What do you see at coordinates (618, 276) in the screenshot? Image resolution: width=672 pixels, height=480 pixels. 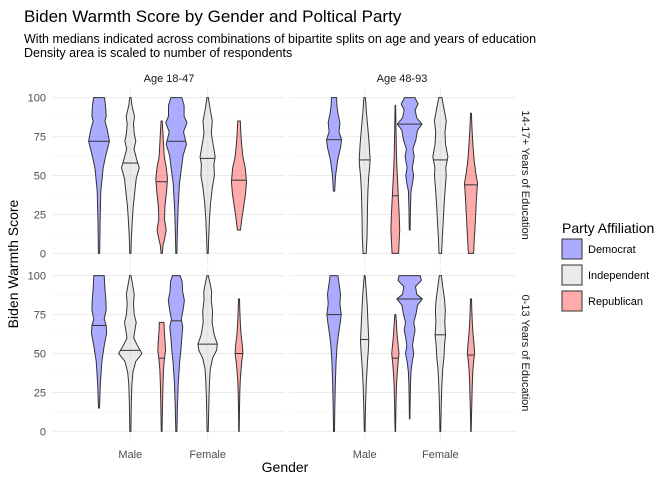 I see `legend-label-independent: Independent` at bounding box center [618, 276].